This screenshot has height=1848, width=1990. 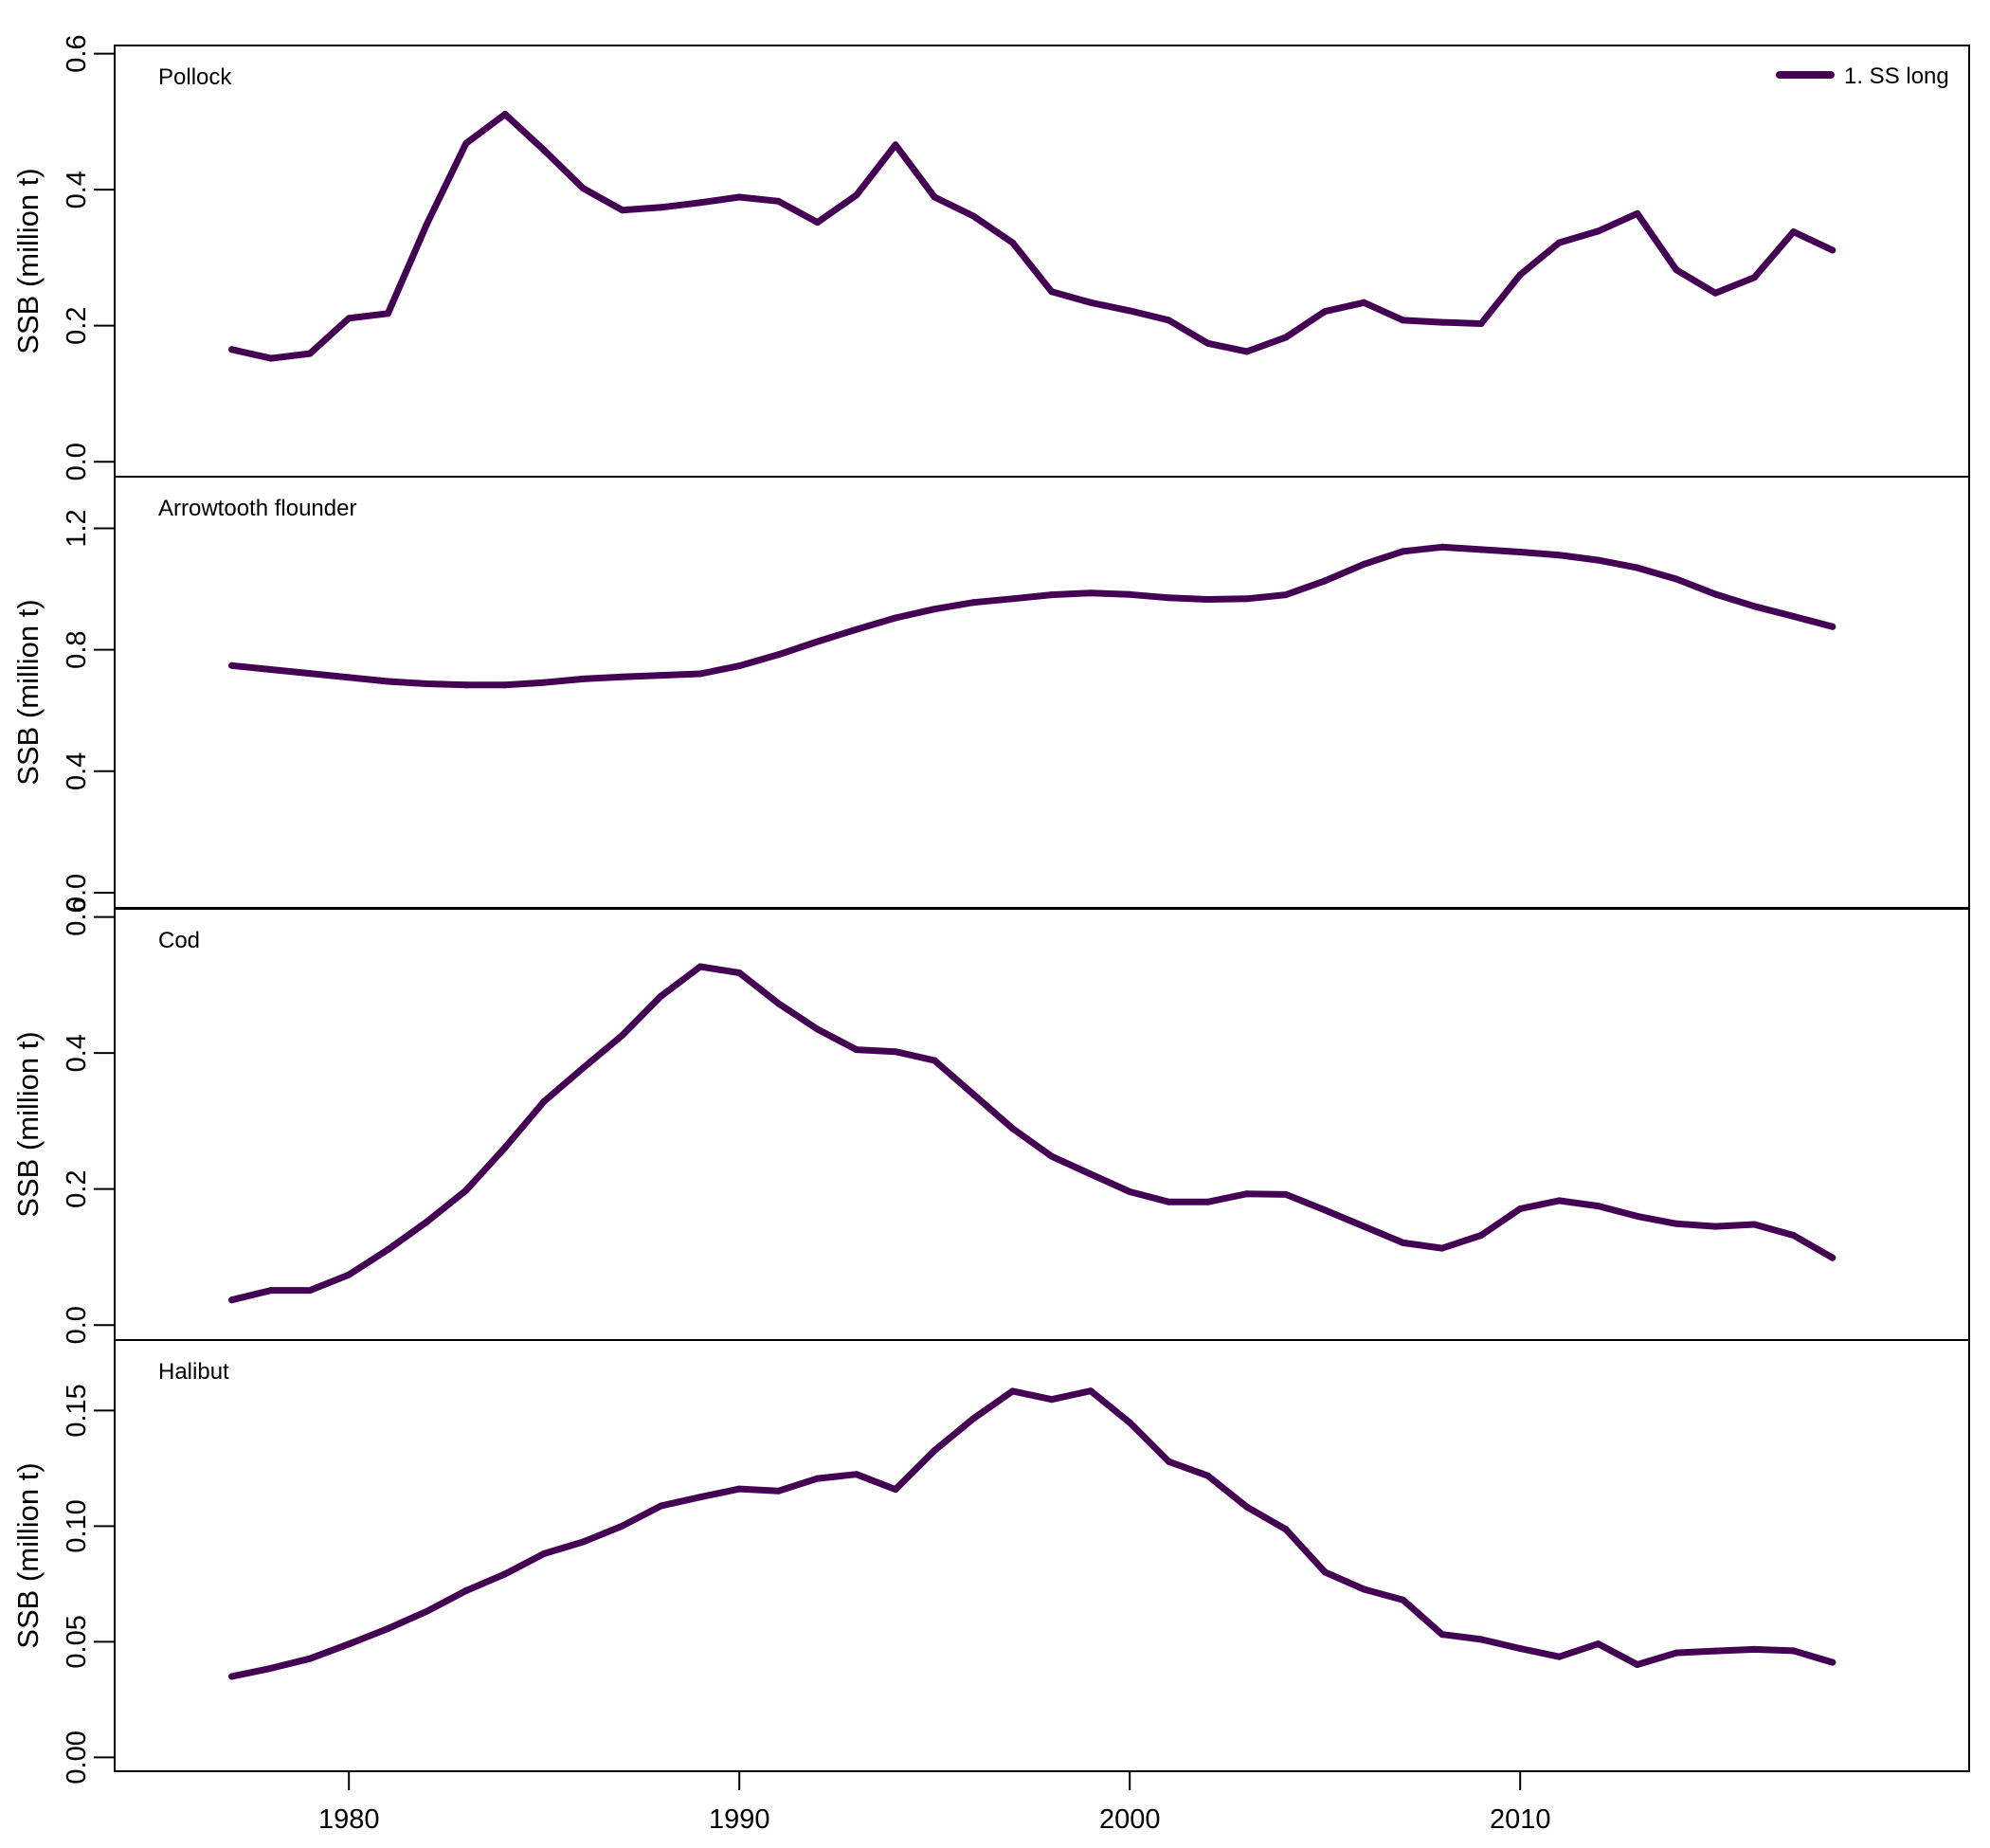 I want to click on legend-label: 1. SS long, so click(x=1896, y=76).